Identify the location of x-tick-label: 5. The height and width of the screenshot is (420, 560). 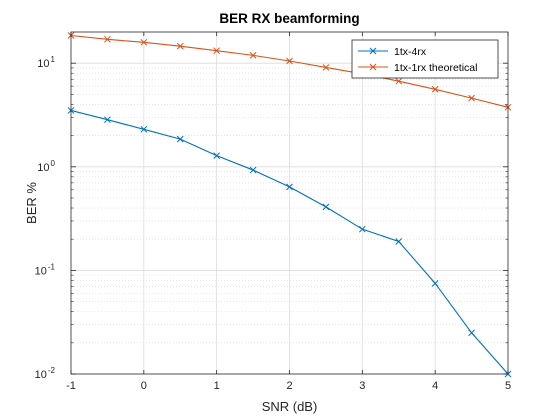
(508, 386).